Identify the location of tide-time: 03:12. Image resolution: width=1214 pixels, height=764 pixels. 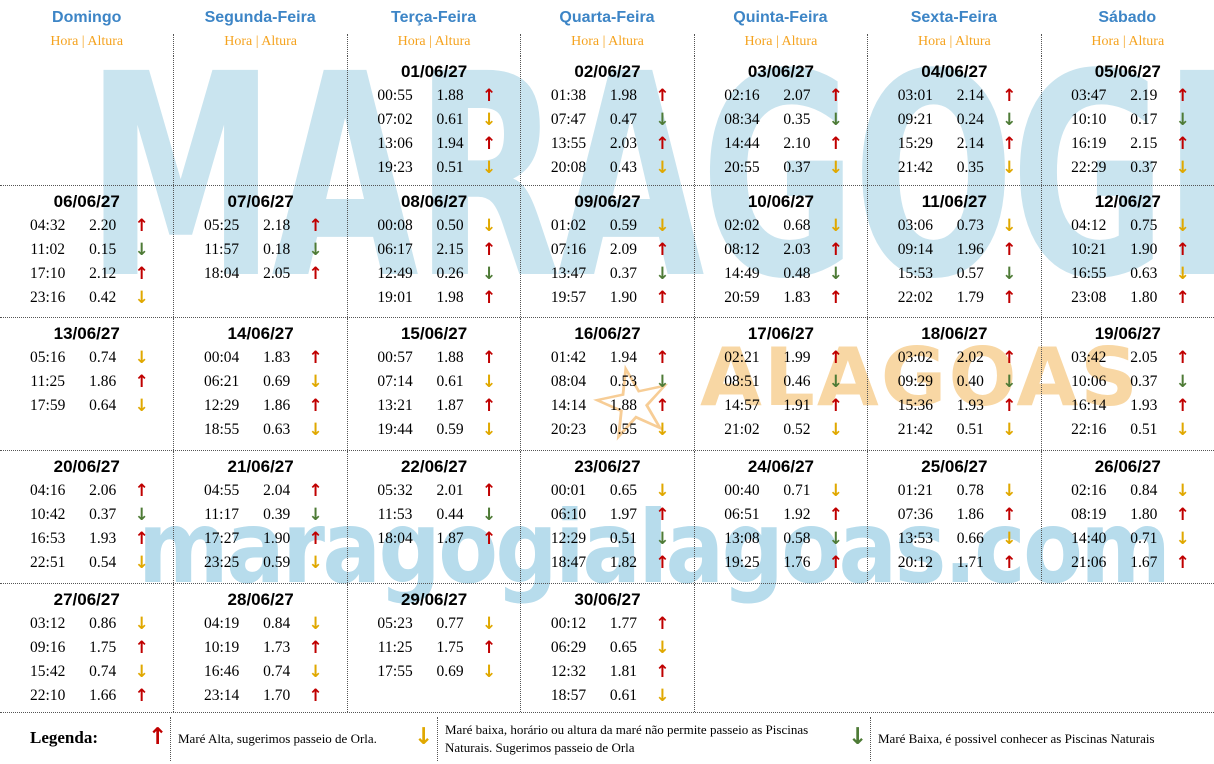
(48, 623).